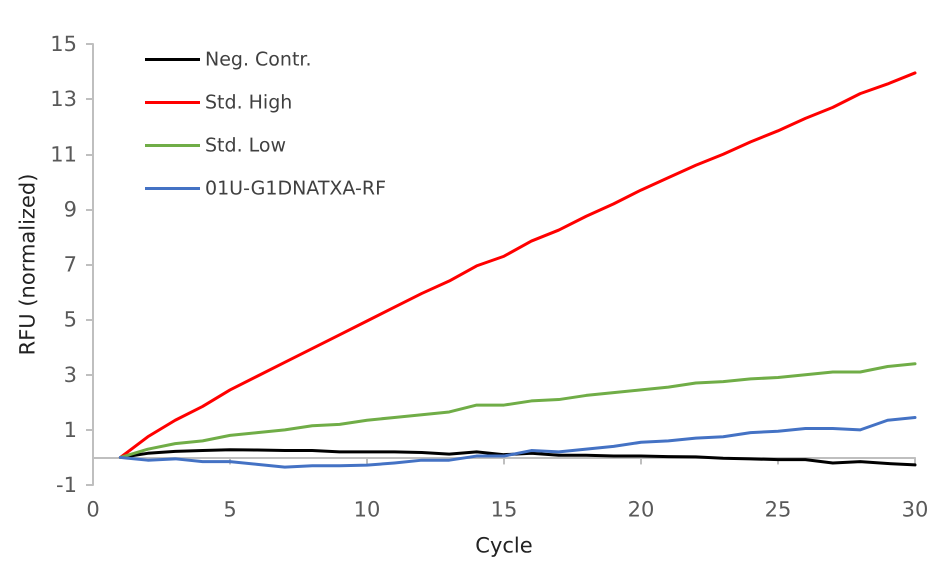 The height and width of the screenshot is (561, 938). I want to click on x-tick-label: 20, so click(641, 510).